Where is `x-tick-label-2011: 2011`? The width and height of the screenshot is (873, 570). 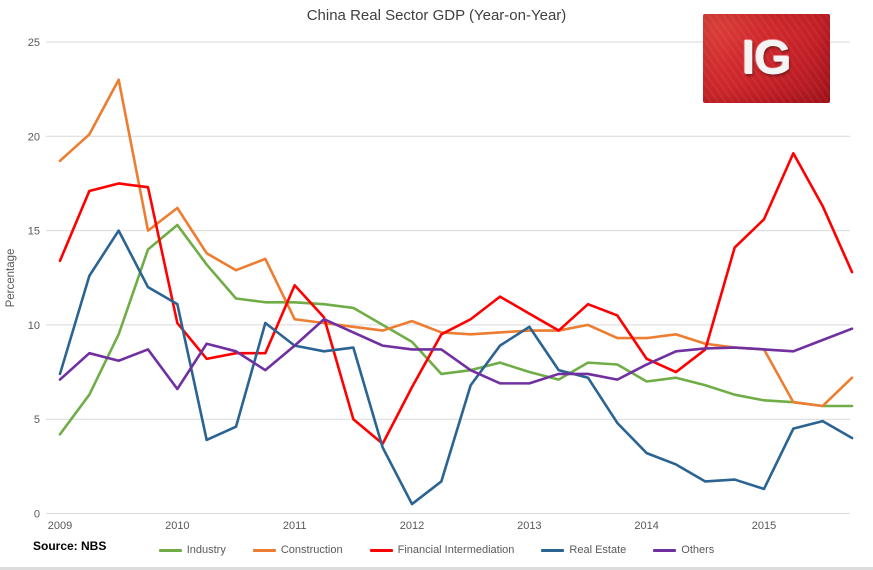 x-tick-label-2011: 2011 is located at coordinates (295, 526).